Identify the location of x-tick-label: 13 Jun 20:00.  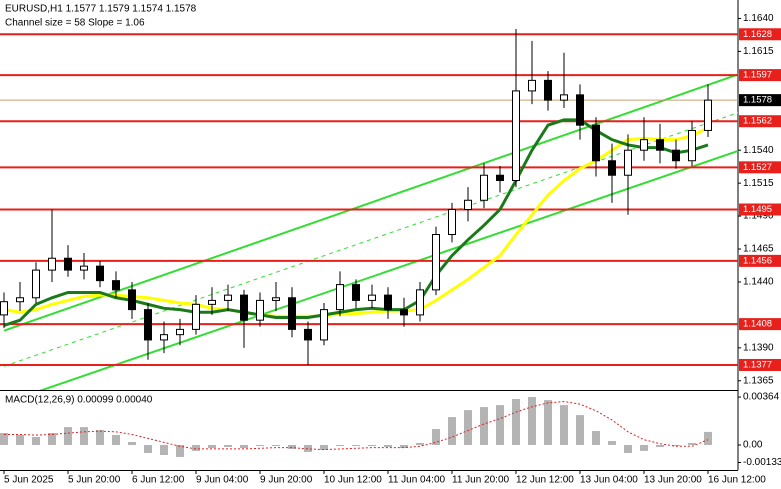
(673, 480).